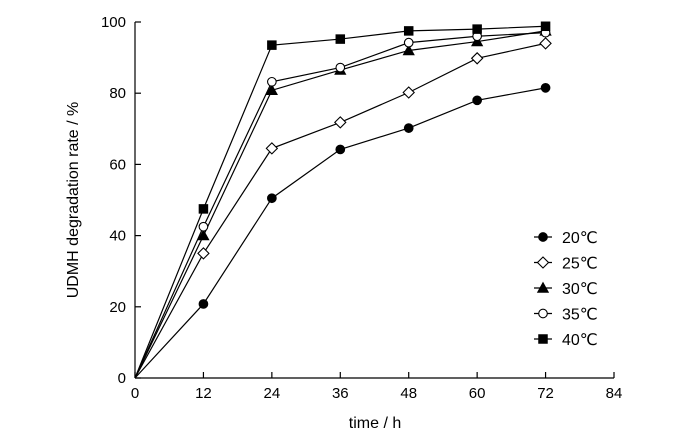 The height and width of the screenshot is (445, 700). What do you see at coordinates (580, 315) in the screenshot?
I see `legend-label: 35℃` at bounding box center [580, 315].